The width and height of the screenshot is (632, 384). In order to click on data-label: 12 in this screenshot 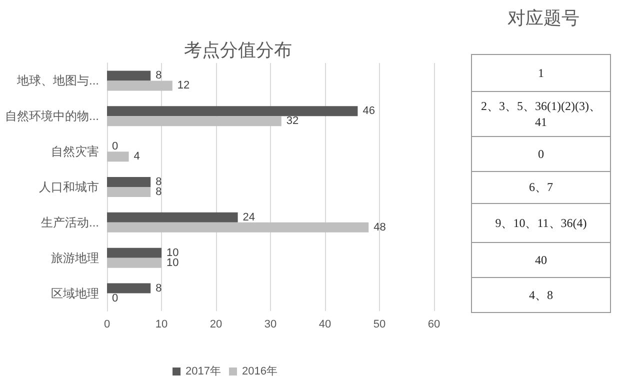, I will do `click(183, 86)`.